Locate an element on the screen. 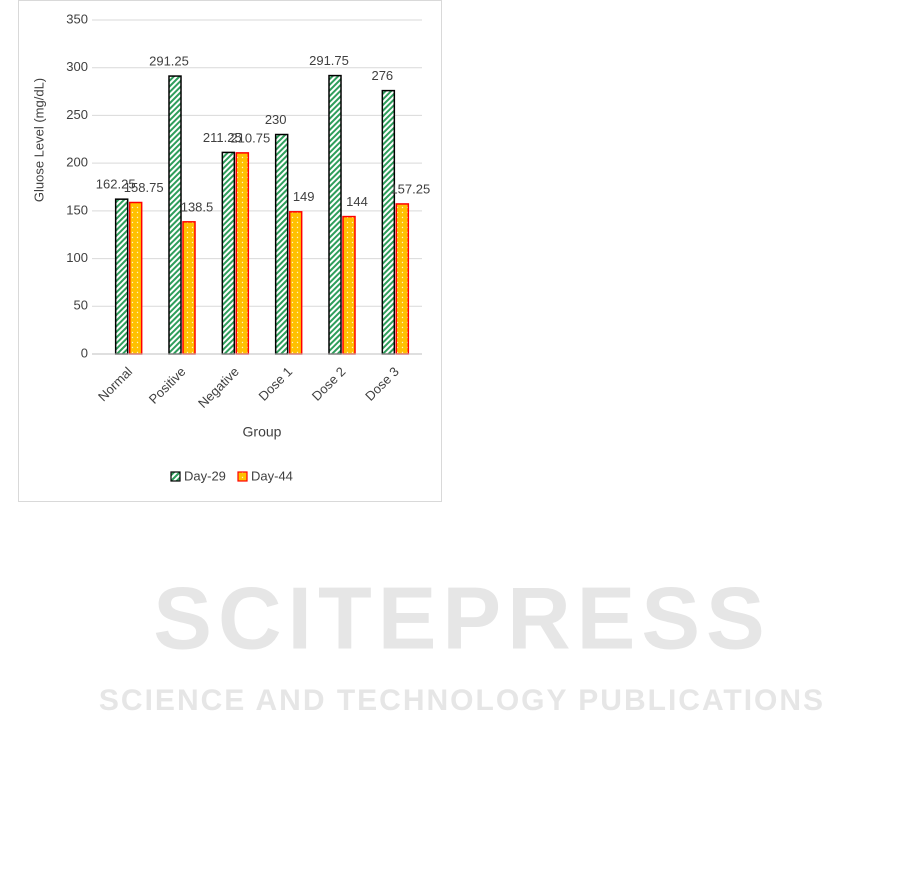  value-label: 291.25 is located at coordinates (169, 61).